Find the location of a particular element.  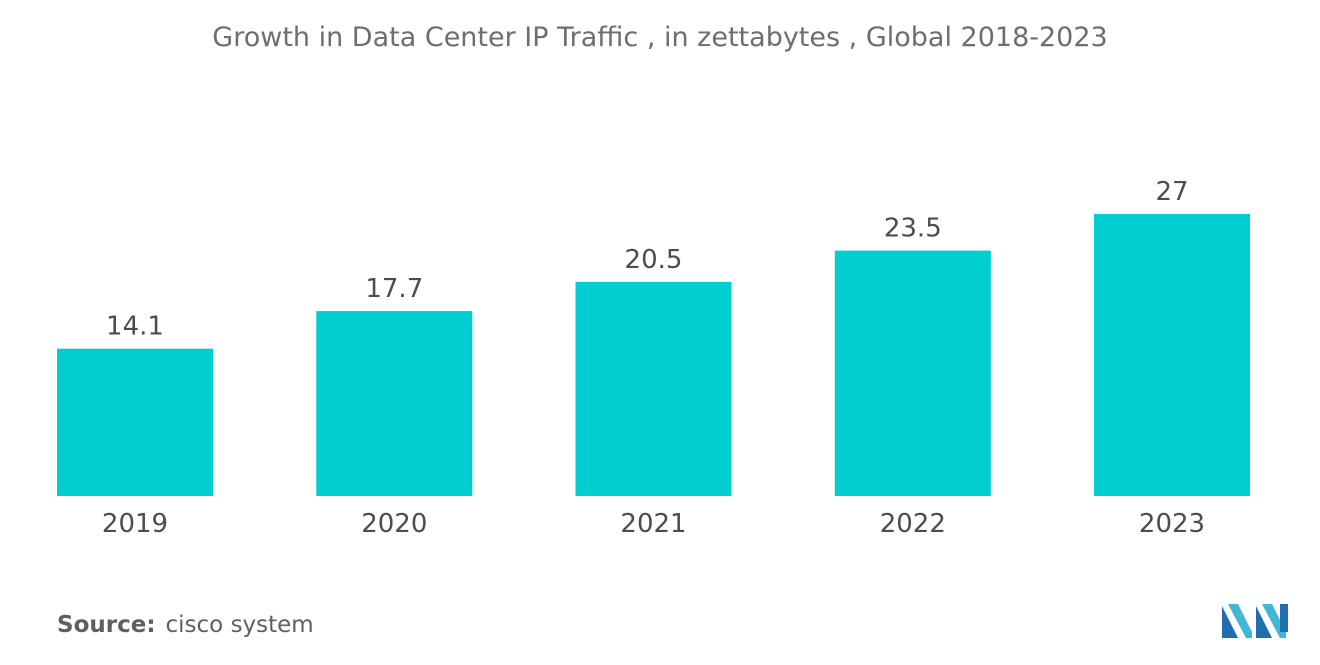

x-tick-label-2022: 2022 is located at coordinates (913, 524).